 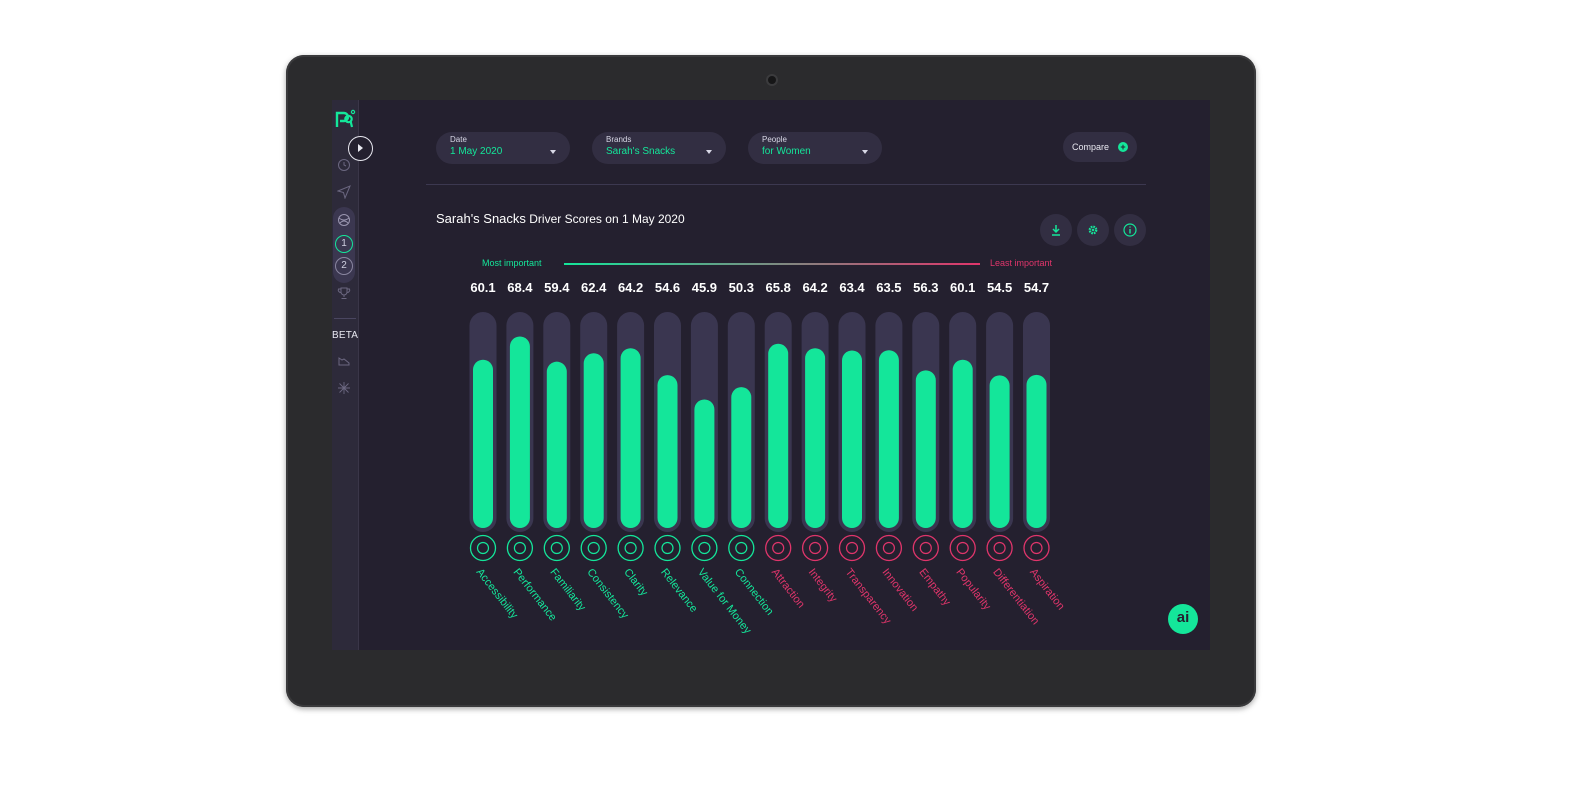 I want to click on gear-icon, so click(x=1093, y=230).